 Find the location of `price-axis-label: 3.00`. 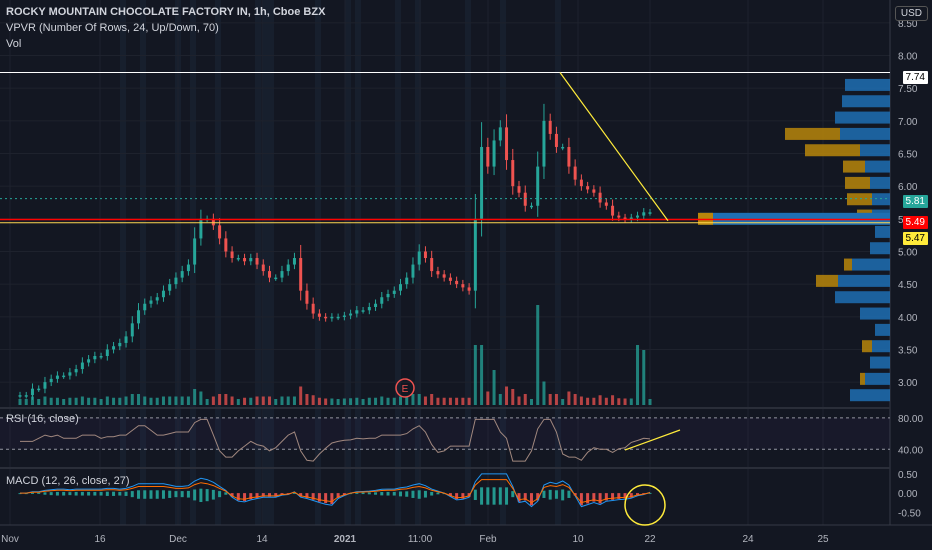

price-axis-label: 3.00 is located at coordinates (908, 383).